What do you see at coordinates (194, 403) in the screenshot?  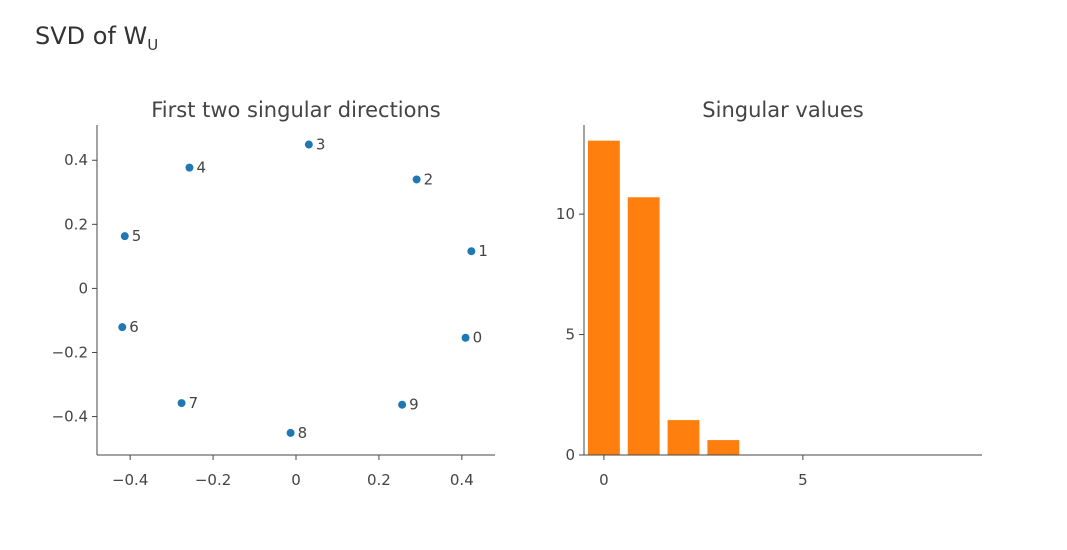 I see `scatter-point-label-7: 7` at bounding box center [194, 403].